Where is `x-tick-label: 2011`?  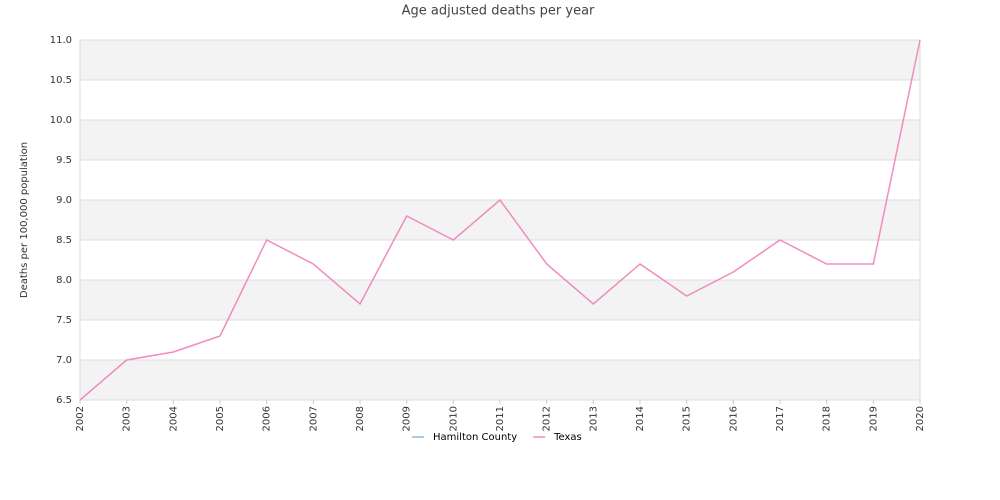 x-tick-label: 2011 is located at coordinates (500, 418).